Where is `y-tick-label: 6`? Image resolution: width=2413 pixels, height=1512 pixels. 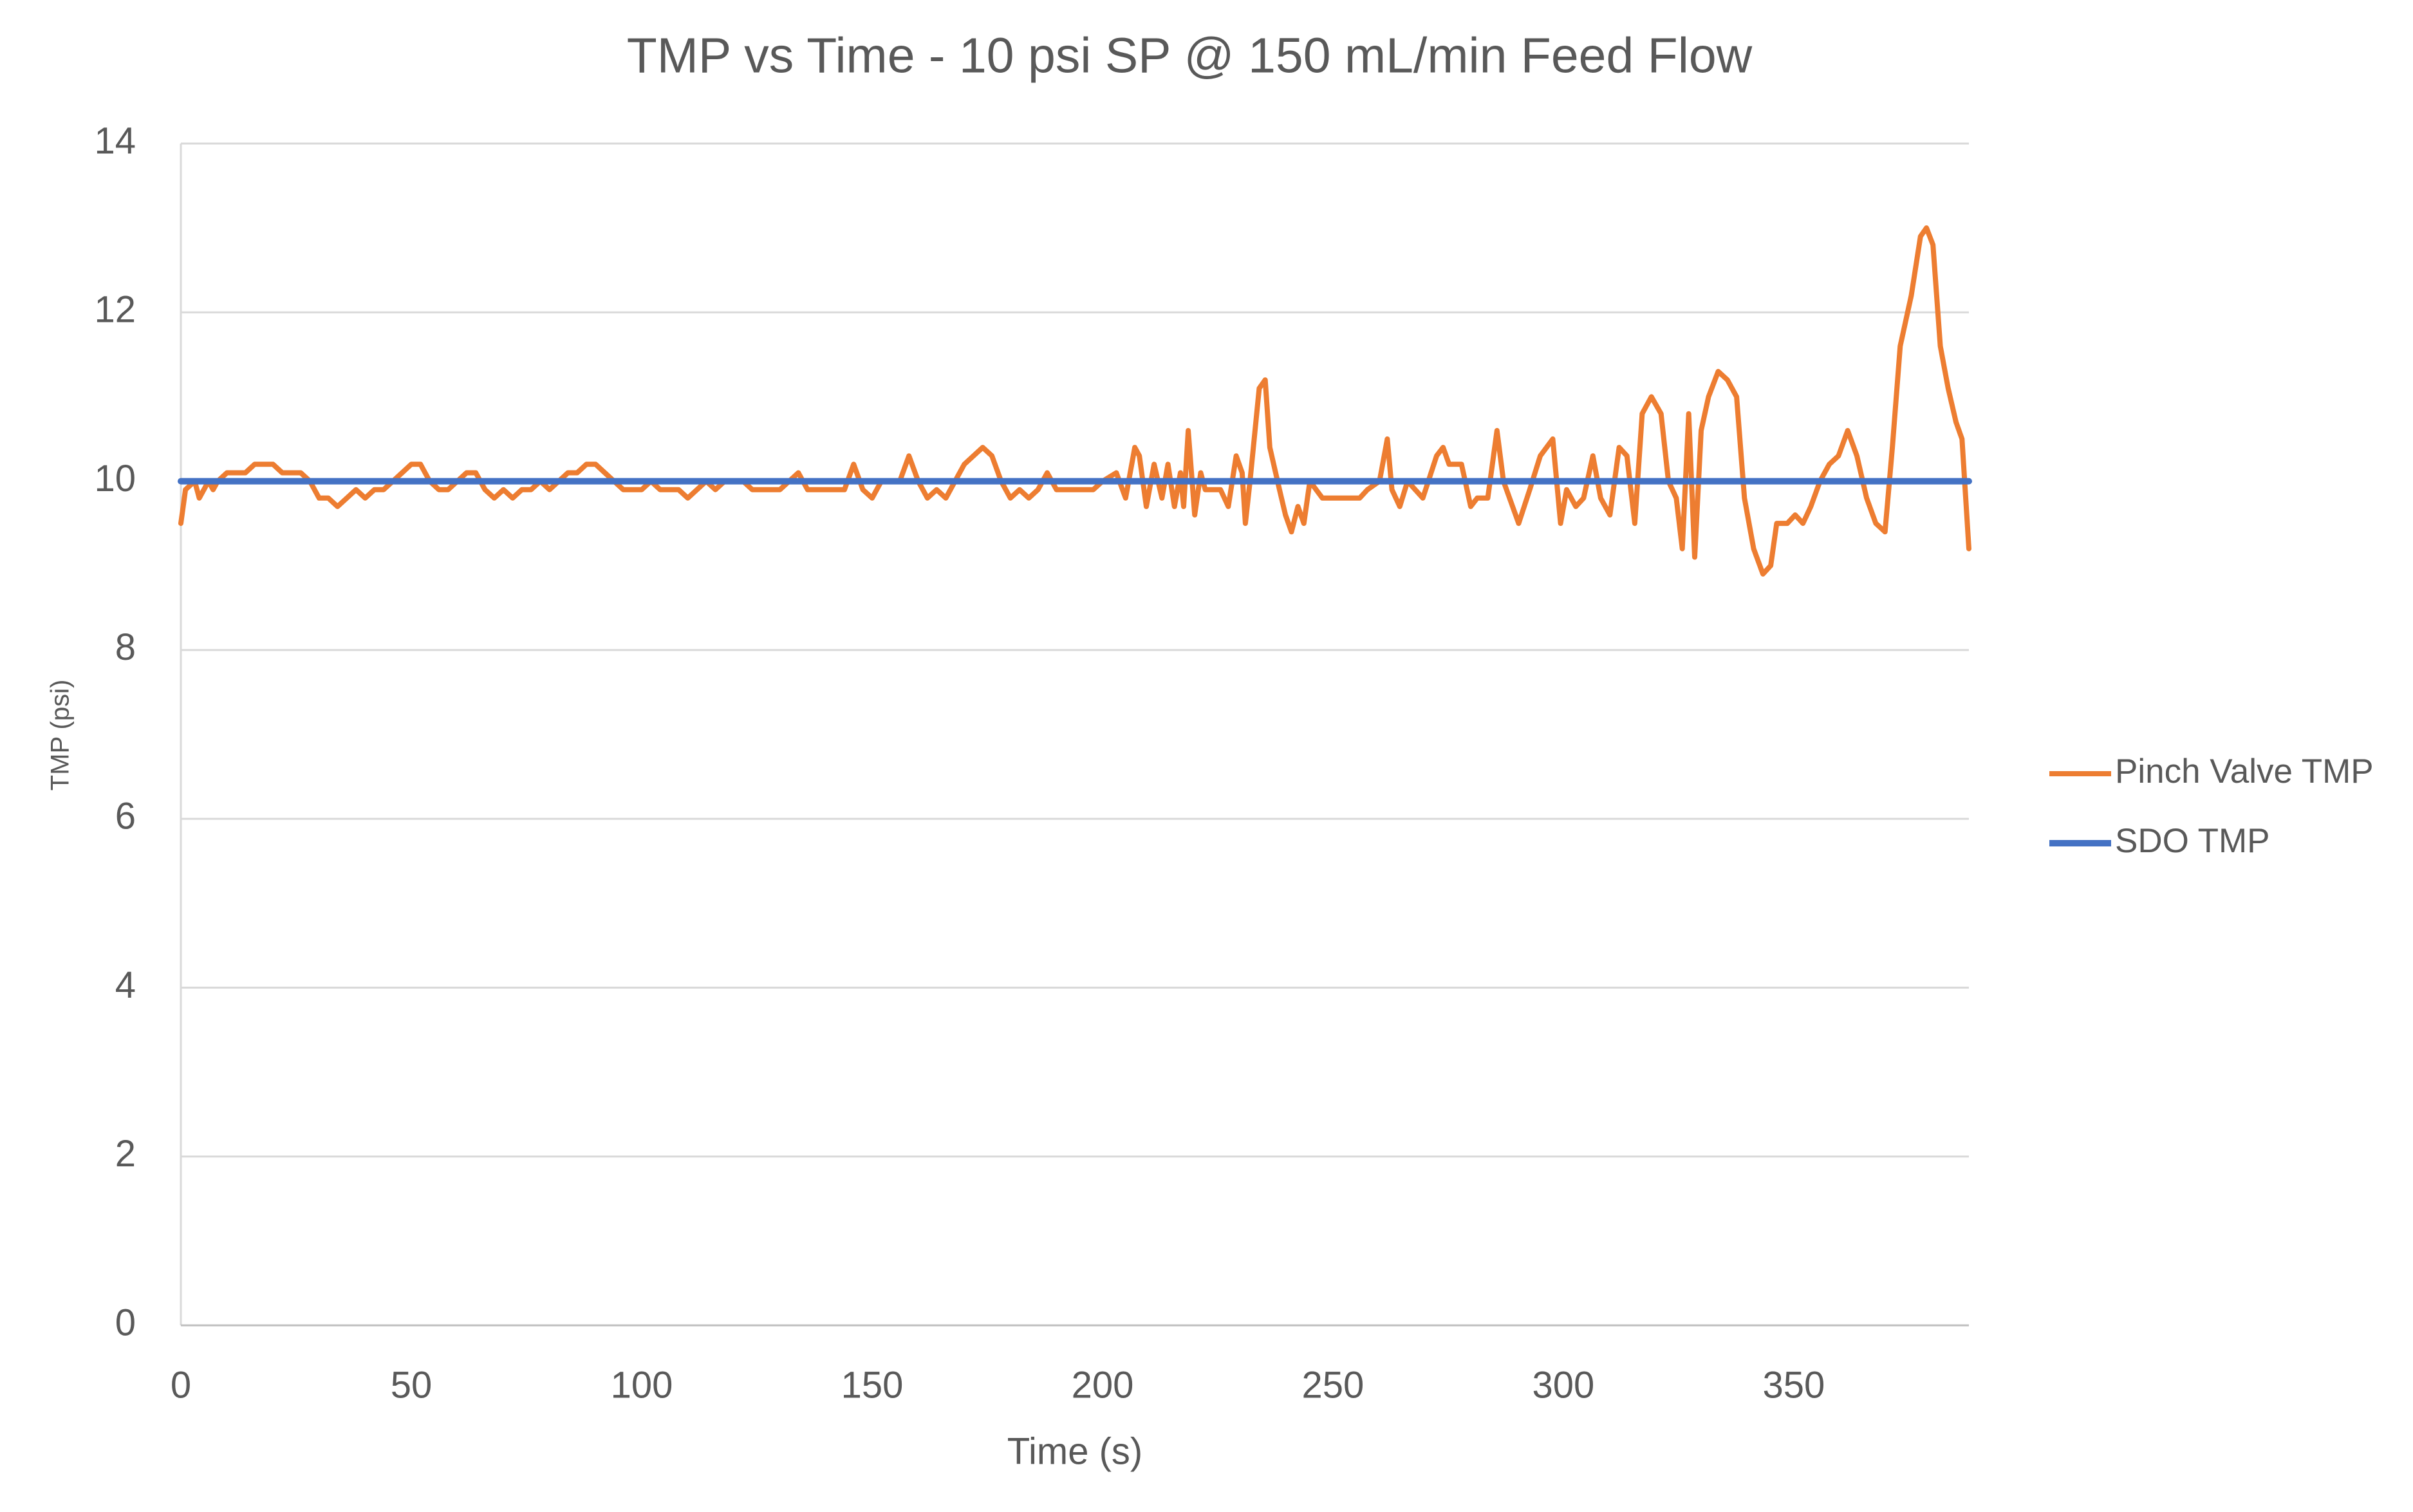 y-tick-label: 6 is located at coordinates (125, 816).